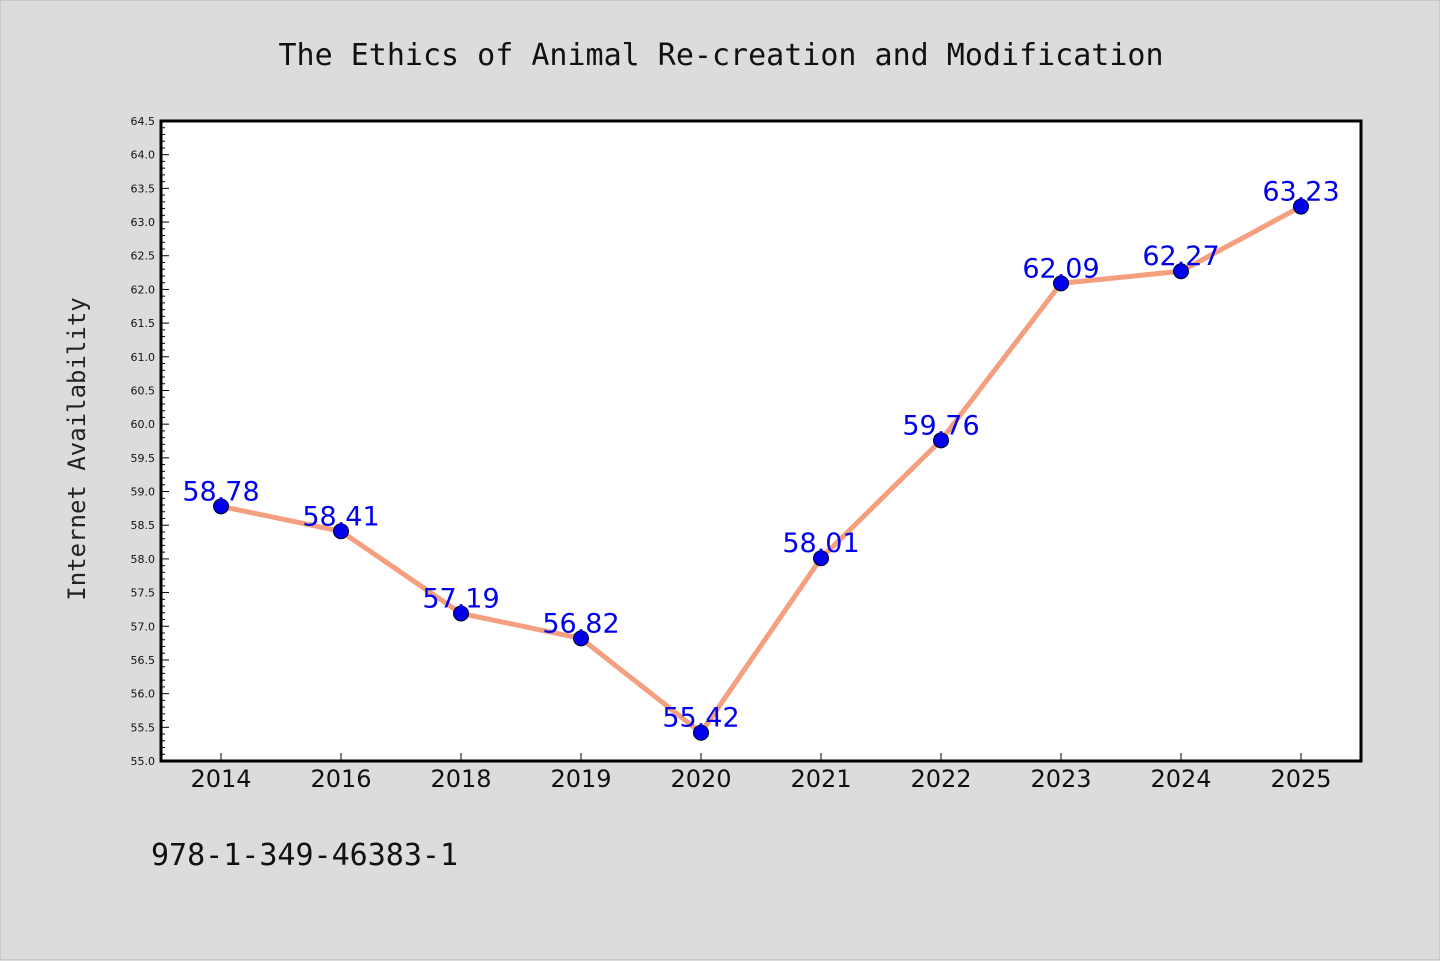 The height and width of the screenshot is (961, 1440). Describe the element at coordinates (460, 779) in the screenshot. I see `x-tick-label: 2018` at that location.